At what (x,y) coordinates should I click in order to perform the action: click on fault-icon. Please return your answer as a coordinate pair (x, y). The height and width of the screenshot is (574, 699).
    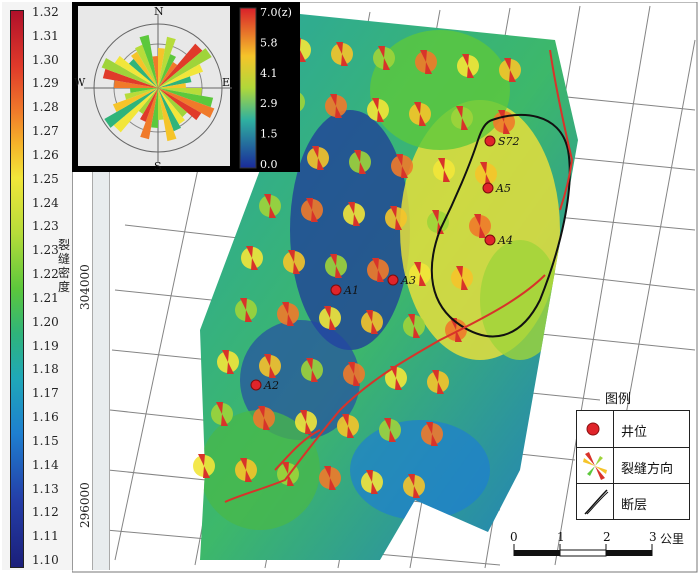
    Looking at the image, I should click on (595, 502).